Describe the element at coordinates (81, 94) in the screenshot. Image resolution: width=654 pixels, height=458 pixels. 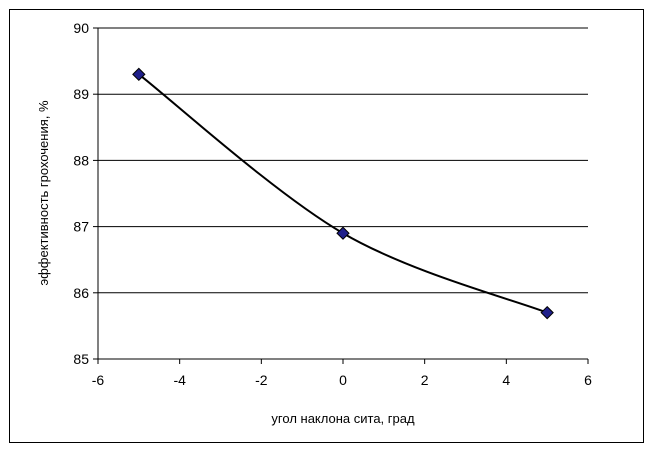
I see `y-tick-label: 89` at that location.